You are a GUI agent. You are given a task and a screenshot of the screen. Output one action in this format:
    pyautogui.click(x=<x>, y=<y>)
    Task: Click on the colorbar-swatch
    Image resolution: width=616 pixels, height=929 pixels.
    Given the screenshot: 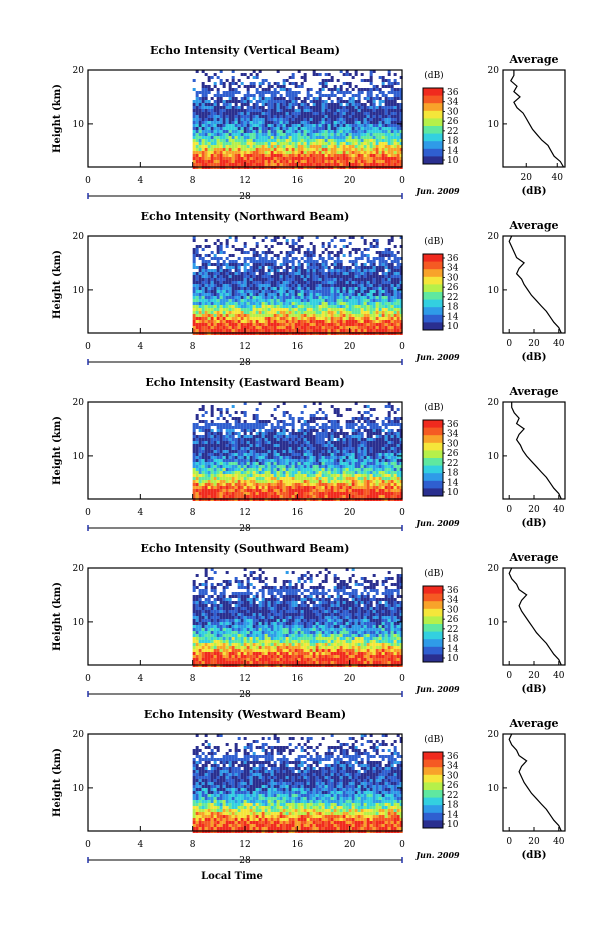 What is the action you would take?
    pyautogui.click(x=433, y=273)
    